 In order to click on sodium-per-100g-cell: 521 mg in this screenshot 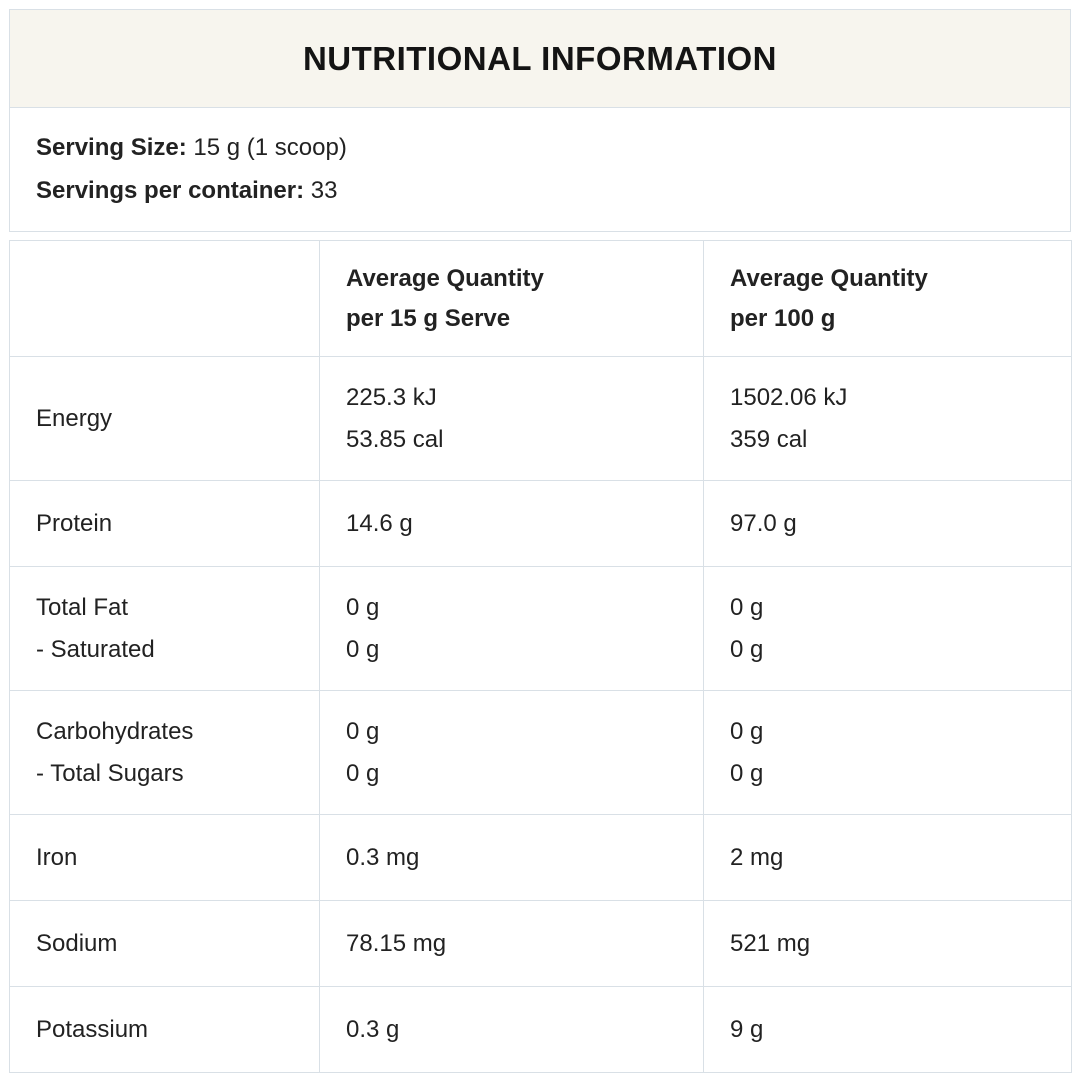, I will do `click(887, 943)`.